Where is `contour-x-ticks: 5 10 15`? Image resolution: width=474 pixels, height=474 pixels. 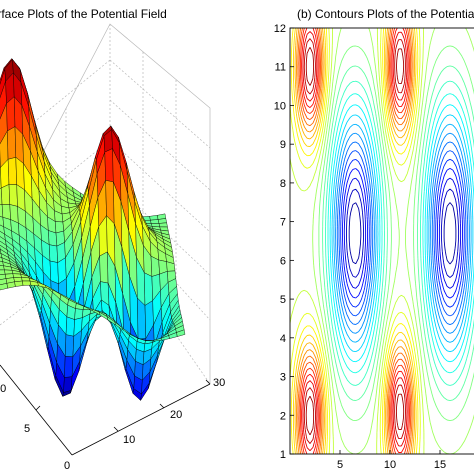
contour-x-ticks: 5 10 15 is located at coordinates (391, 460).